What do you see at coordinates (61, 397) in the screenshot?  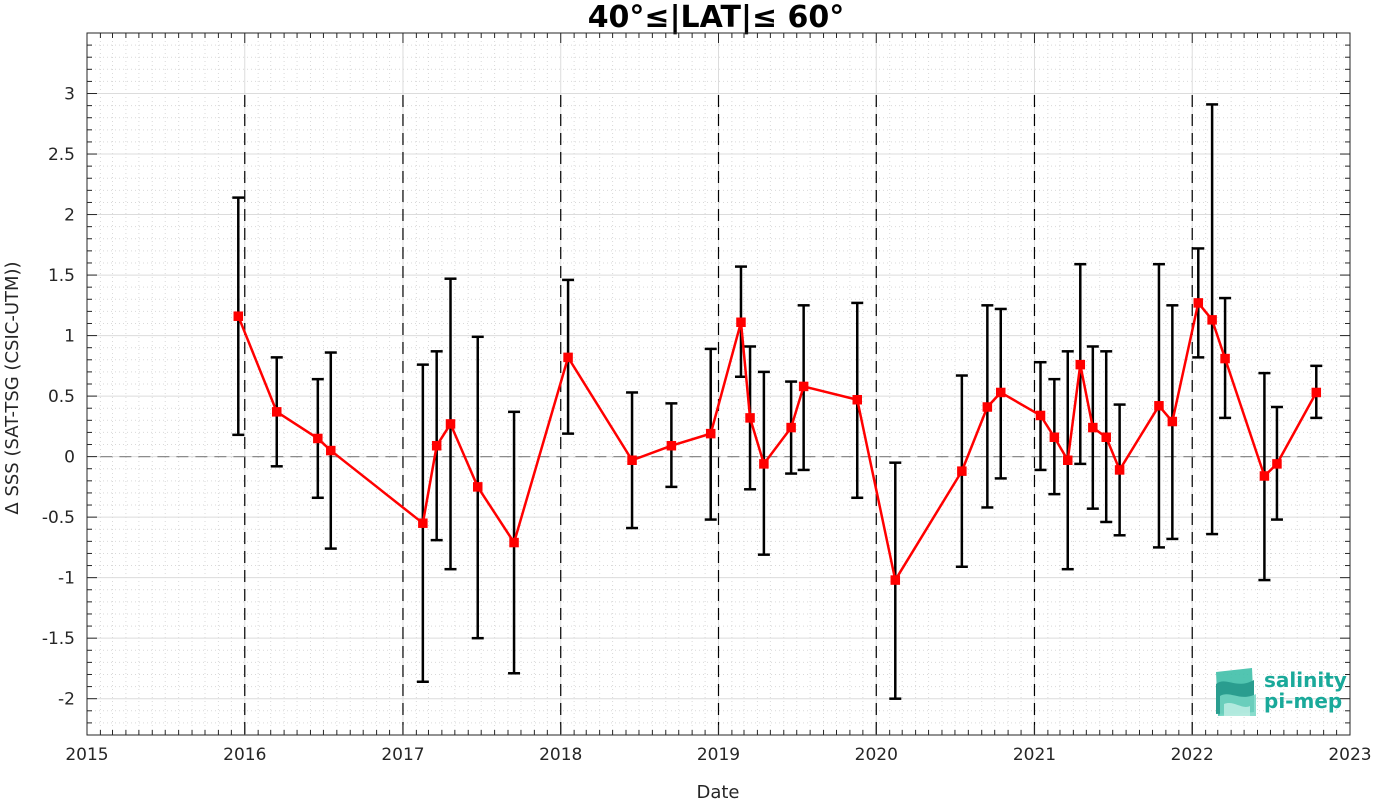 I see `y-tick-label: 0.5` at bounding box center [61, 397].